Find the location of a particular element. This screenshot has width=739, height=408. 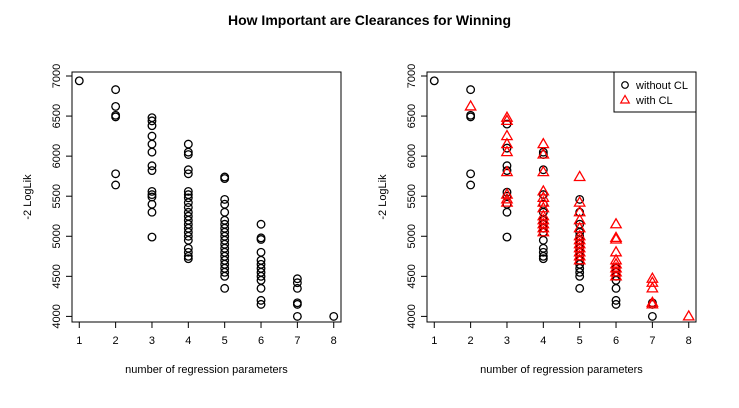

legend-circle-icon is located at coordinates (625, 85).